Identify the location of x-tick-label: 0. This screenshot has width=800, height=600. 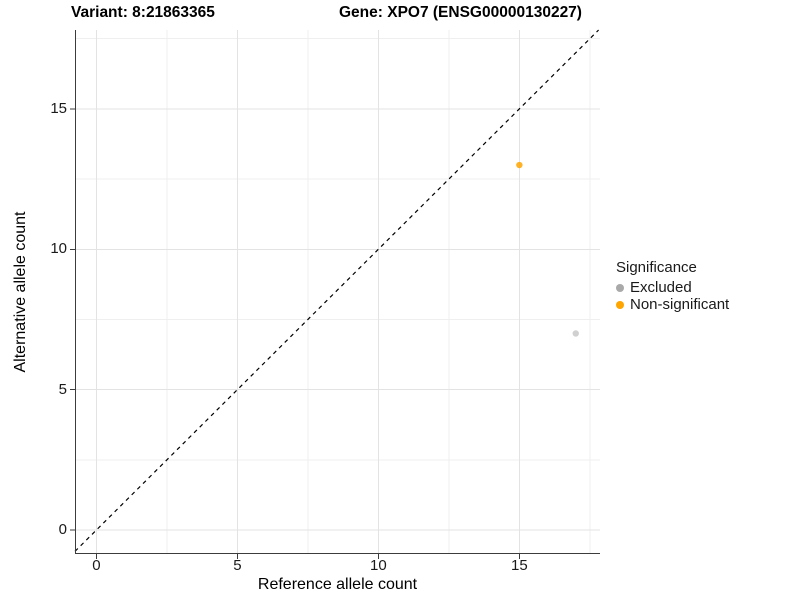
(96, 565).